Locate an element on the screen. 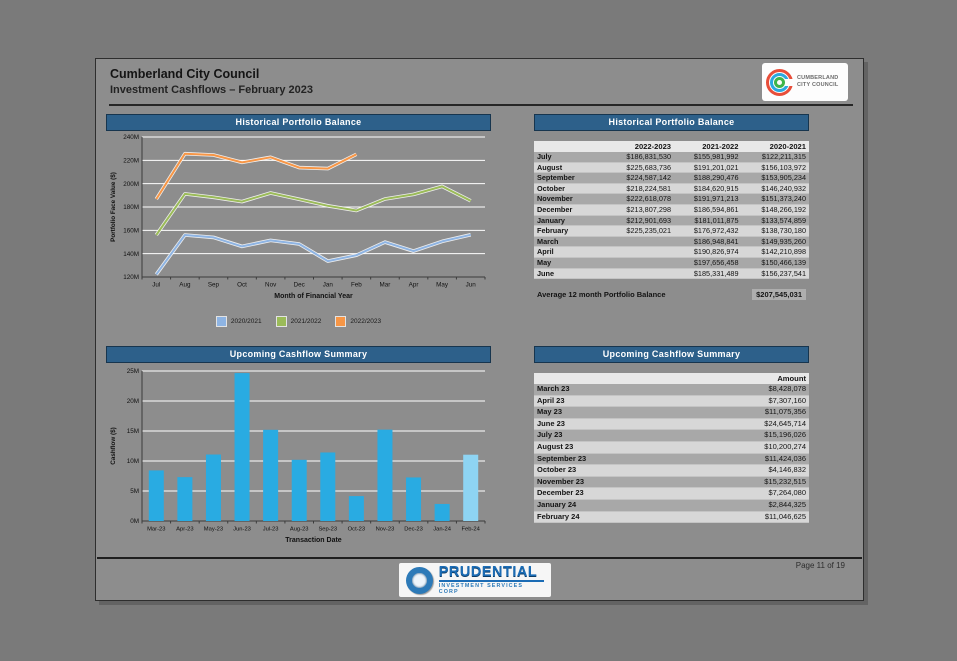 Image resolution: width=957 pixels, height=661 pixels. table-row: October 23 $4,146,832 is located at coordinates (671, 470).